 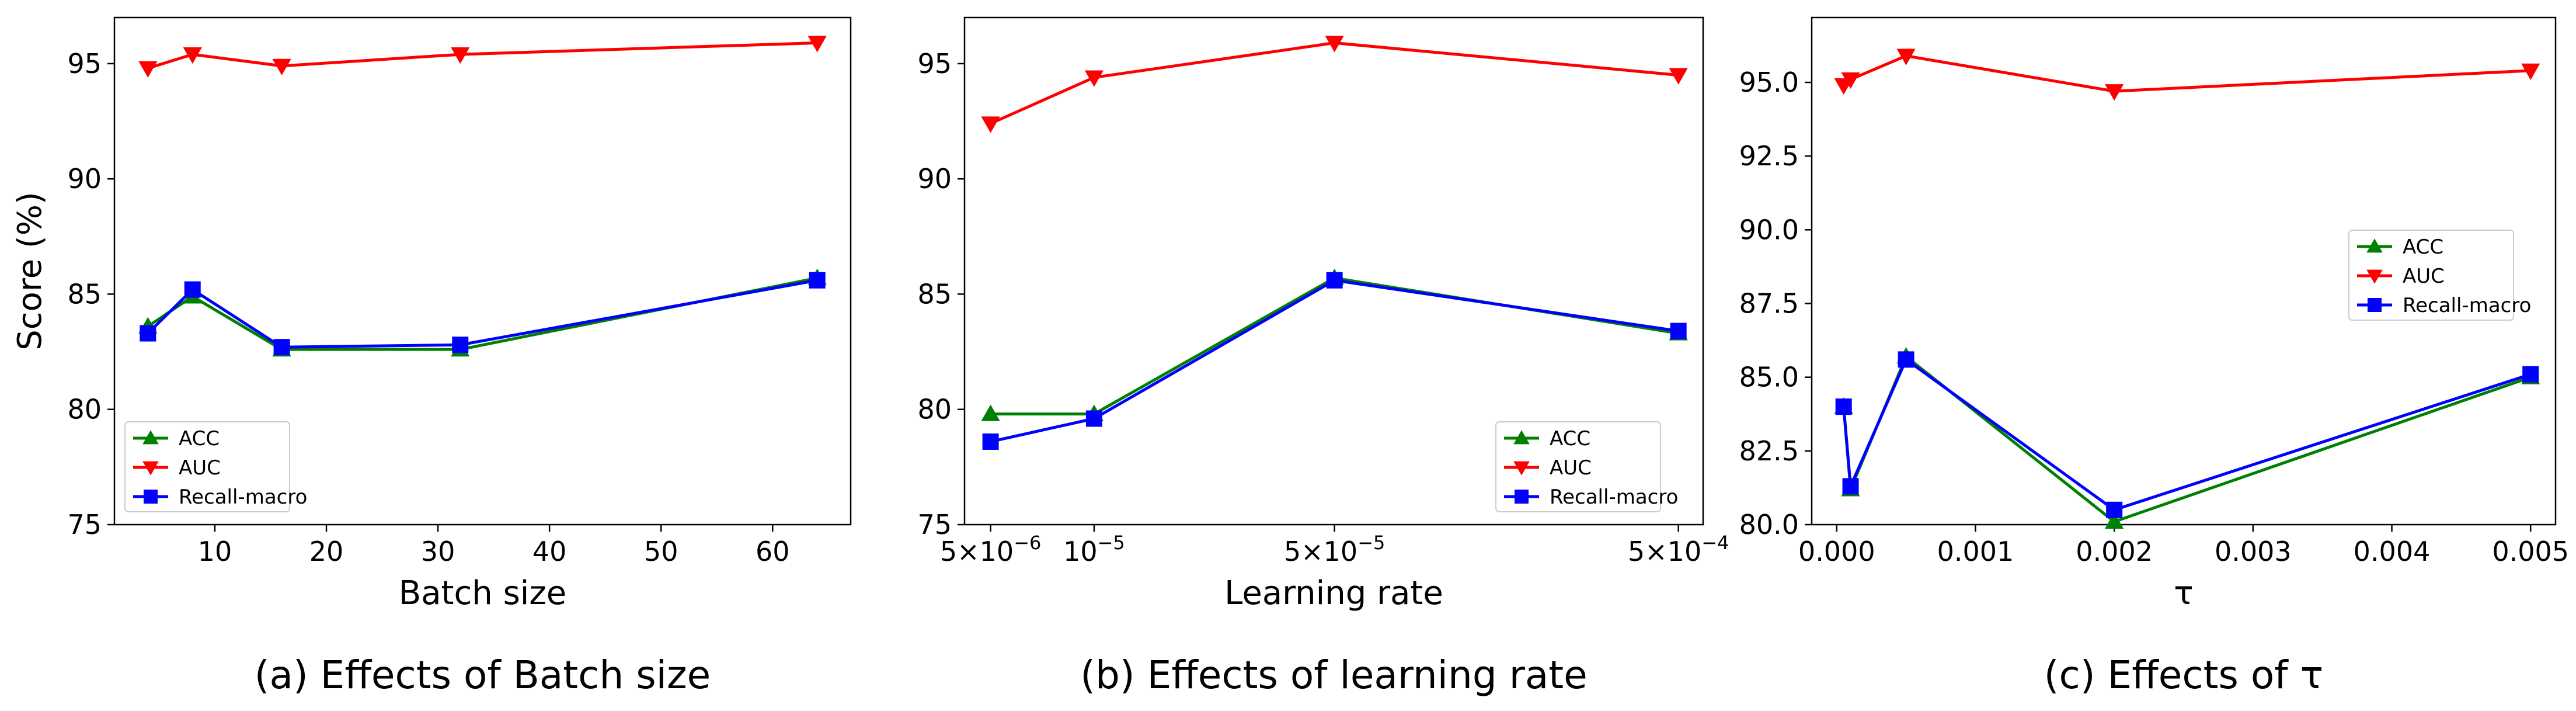 What do you see at coordinates (1769, 377) in the screenshot?
I see `y-tick-label: 85.0` at bounding box center [1769, 377].